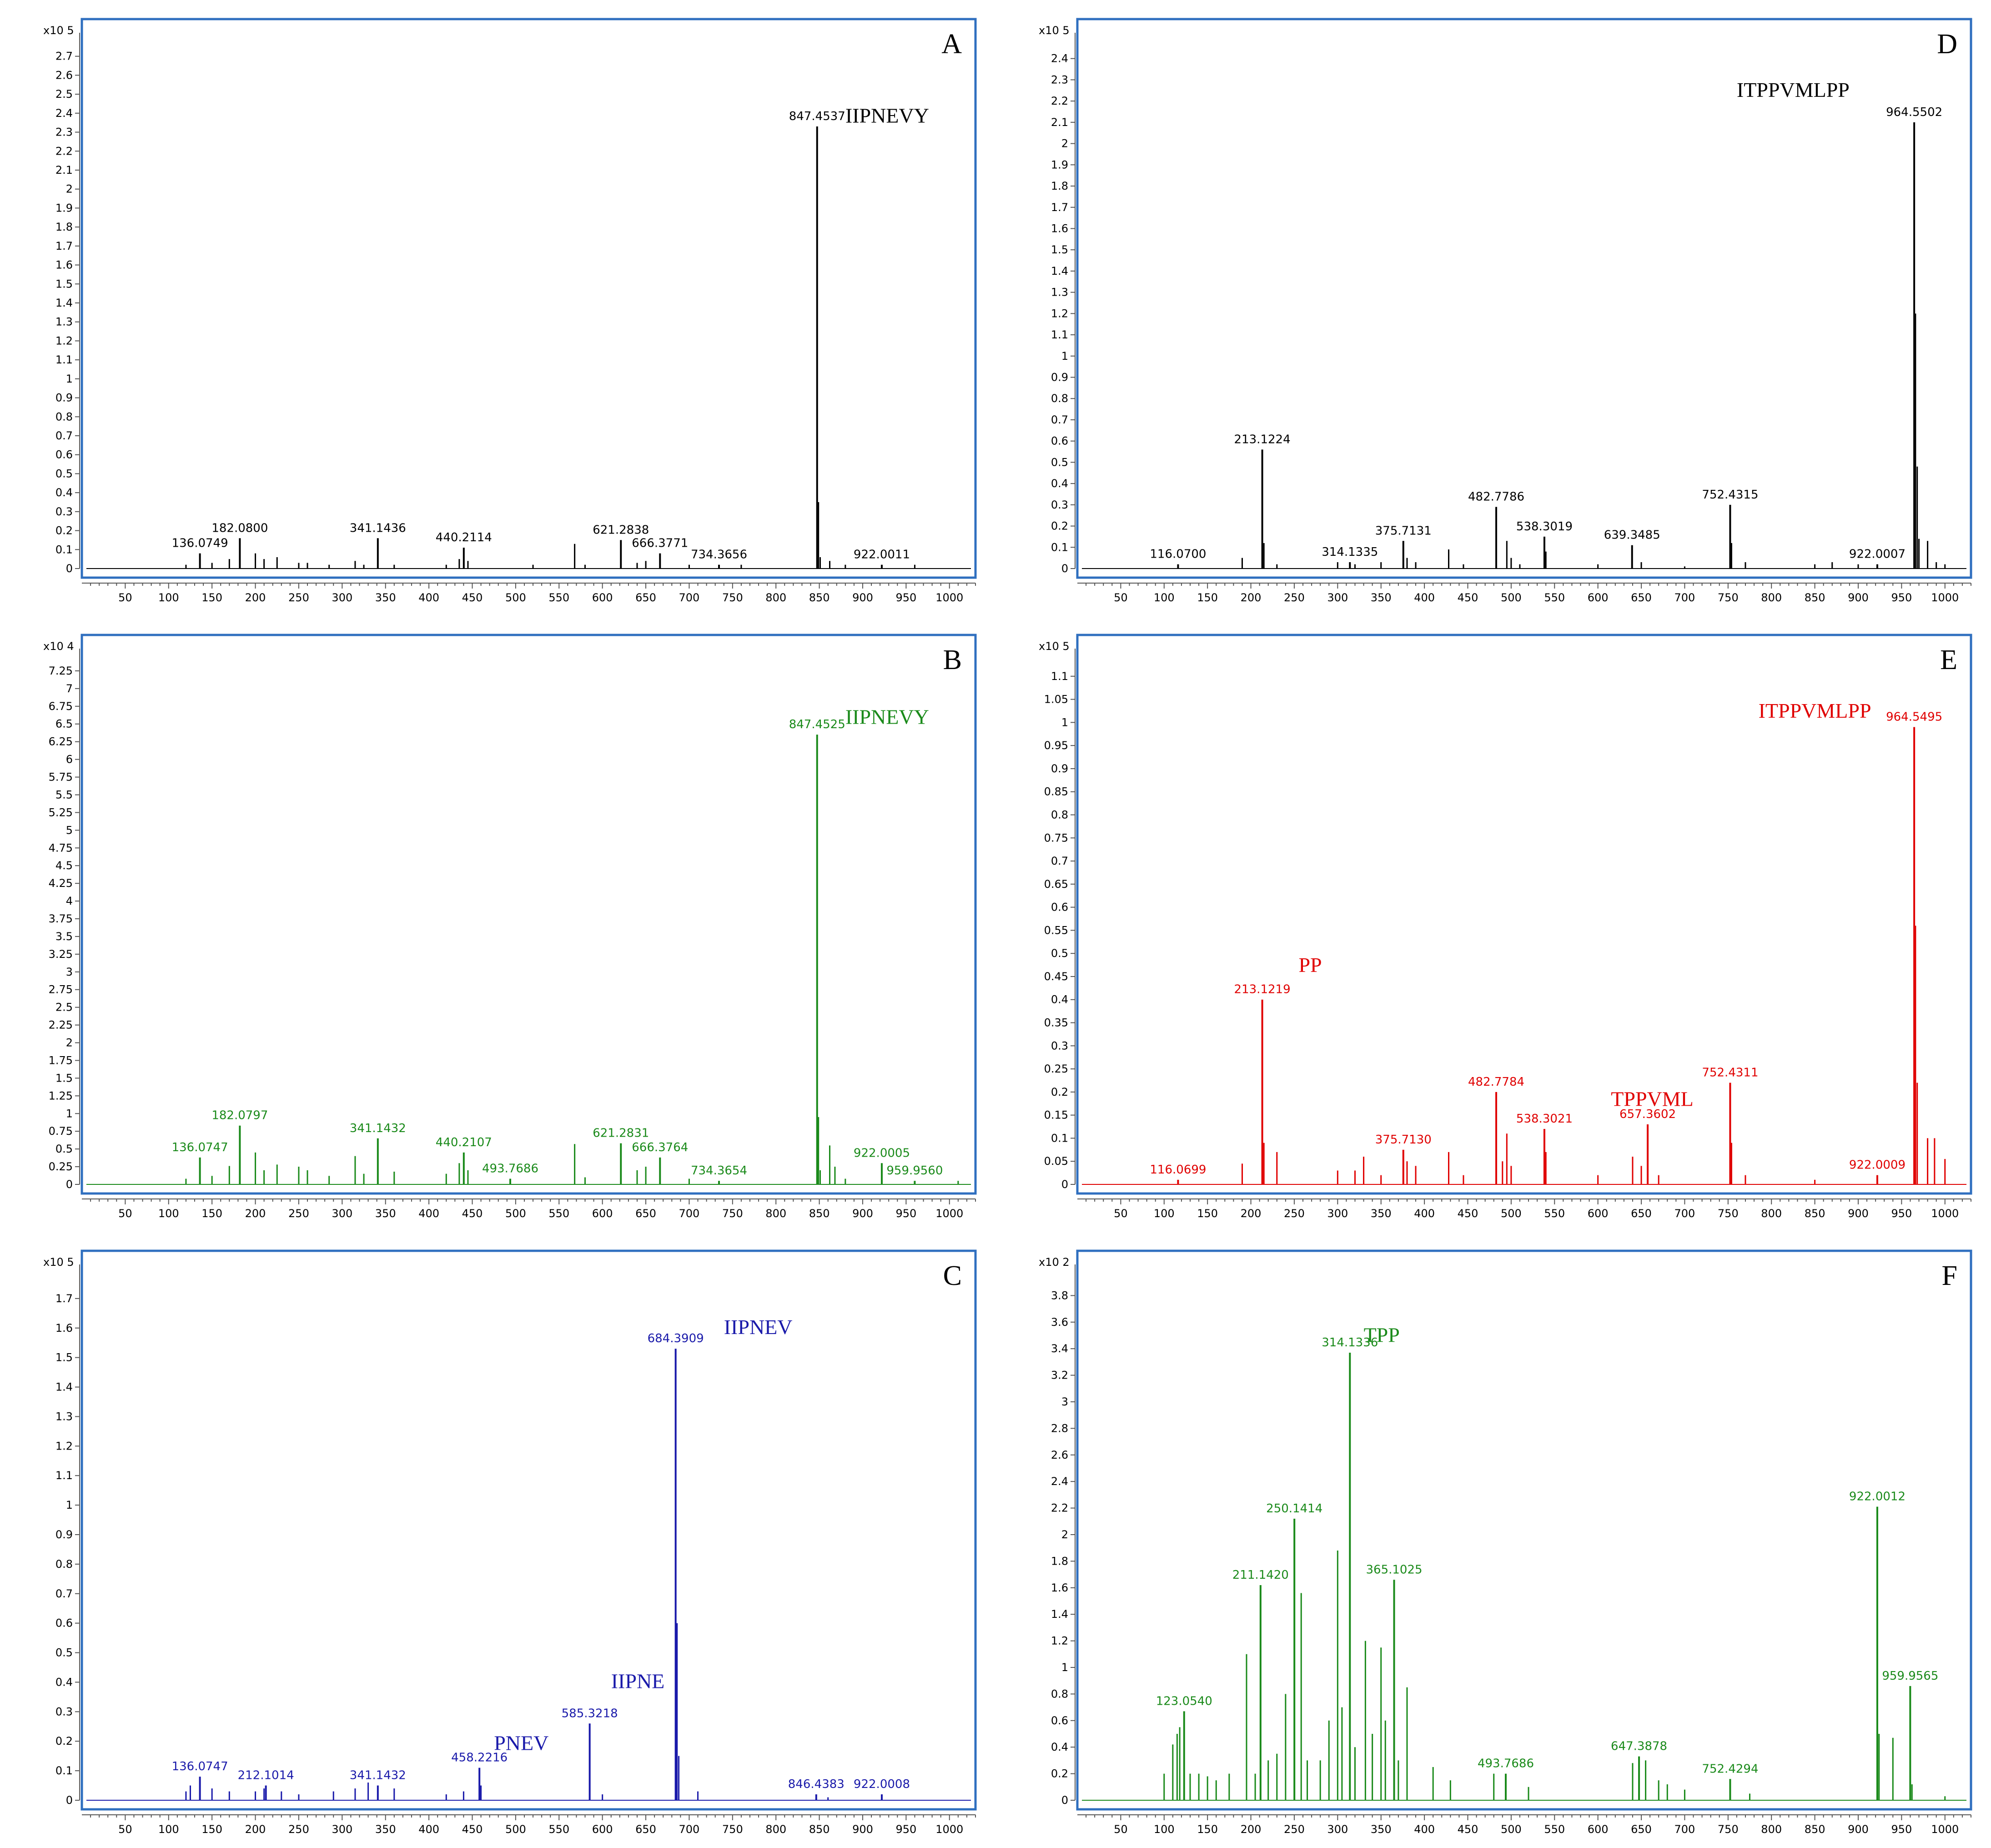 This screenshot has width=1991, height=1848. What do you see at coordinates (558, 597) in the screenshot?
I see `x-tick-label: 550` at bounding box center [558, 597].